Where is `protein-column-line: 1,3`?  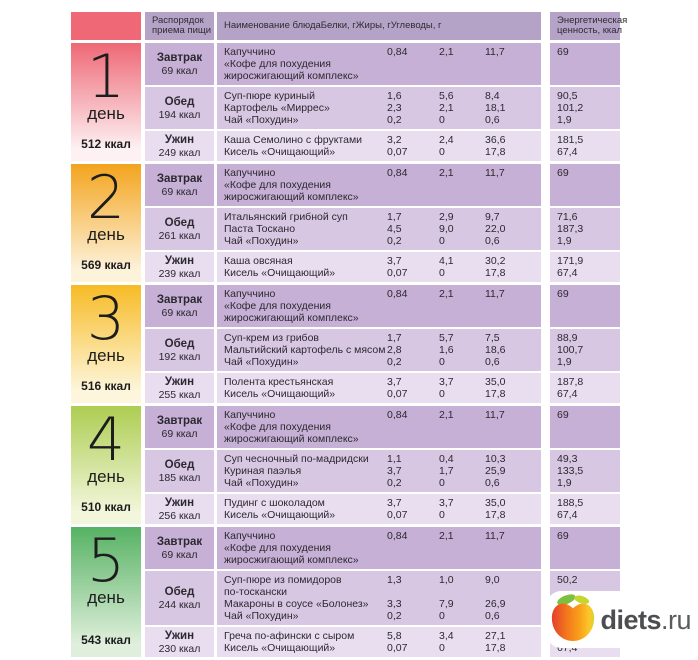
protein-column-line: 1,3 is located at coordinates (394, 580).